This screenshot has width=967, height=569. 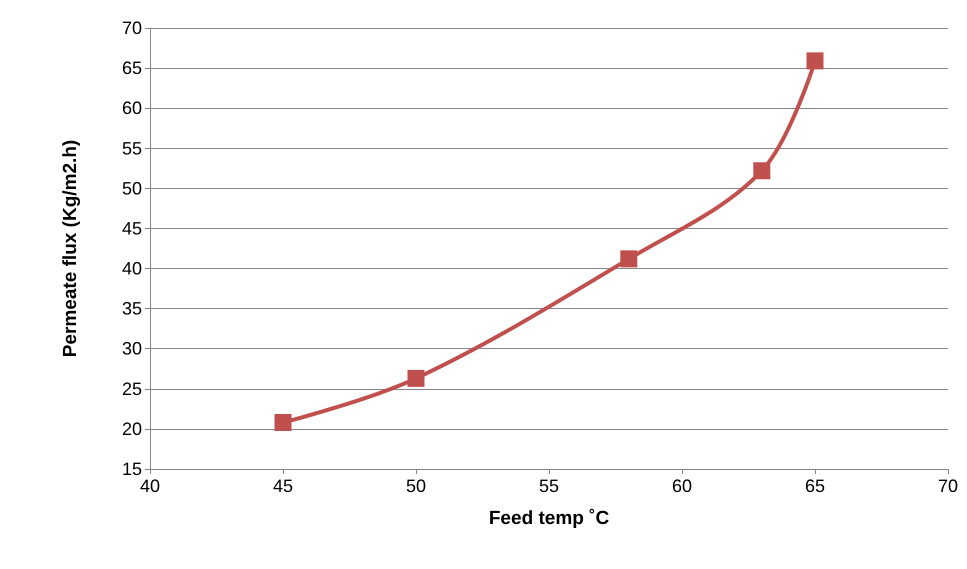 What do you see at coordinates (132, 388) in the screenshot?
I see `y-tick-label: 25` at bounding box center [132, 388].